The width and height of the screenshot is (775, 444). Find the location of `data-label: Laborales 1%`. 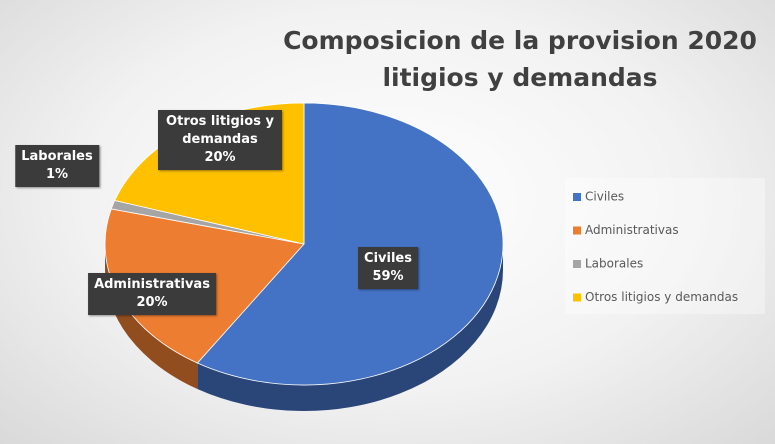

data-label: Laborales 1% is located at coordinates (57, 166).